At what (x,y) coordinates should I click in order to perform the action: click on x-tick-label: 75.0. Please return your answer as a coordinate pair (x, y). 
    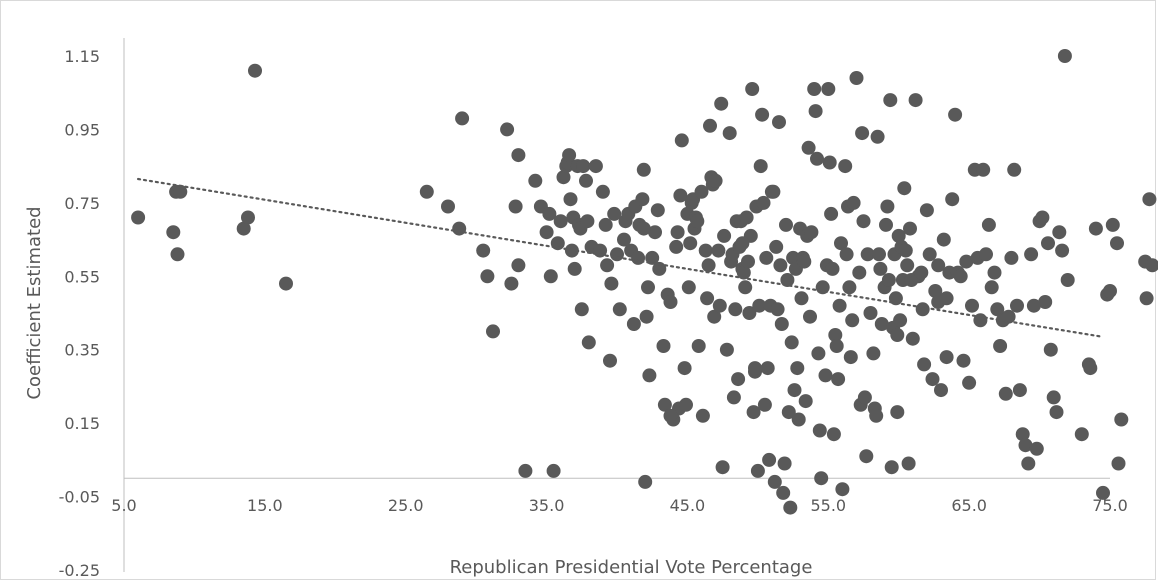
    Looking at the image, I should click on (1110, 505).